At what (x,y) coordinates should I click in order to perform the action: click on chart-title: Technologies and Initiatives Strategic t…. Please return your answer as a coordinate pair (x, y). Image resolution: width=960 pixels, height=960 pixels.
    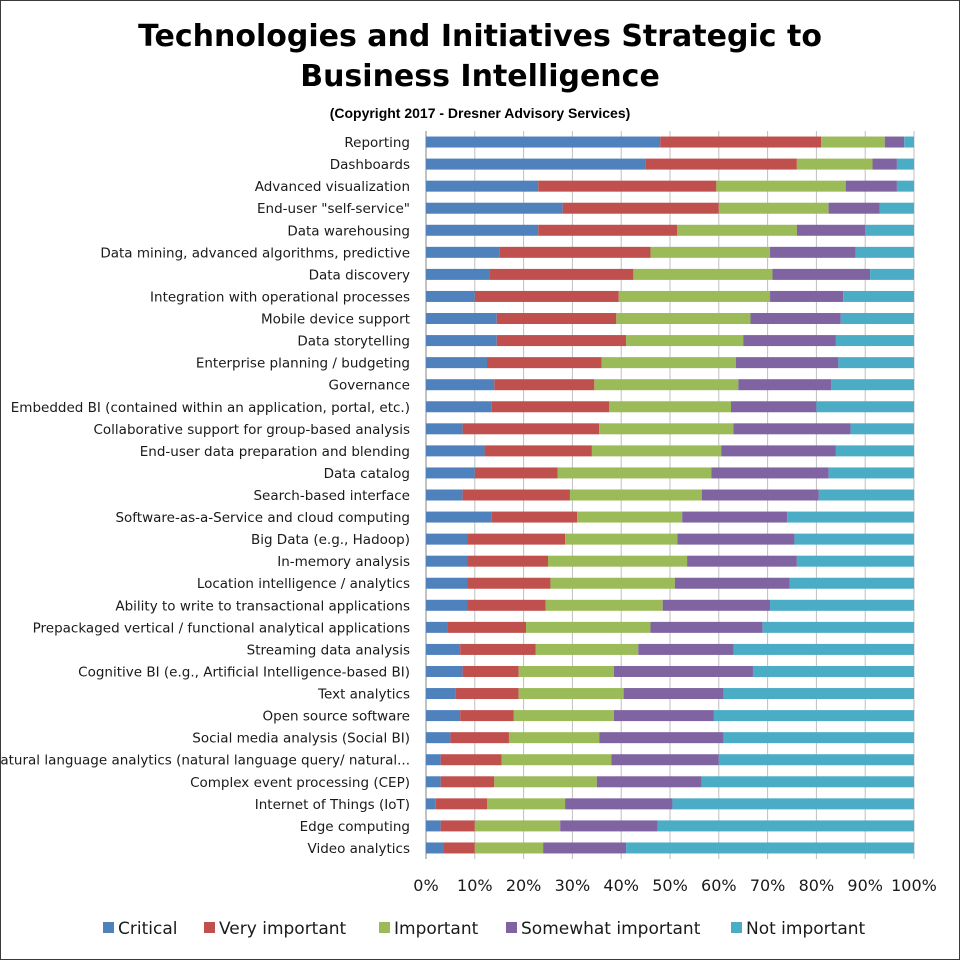
    Looking at the image, I should click on (480, 56).